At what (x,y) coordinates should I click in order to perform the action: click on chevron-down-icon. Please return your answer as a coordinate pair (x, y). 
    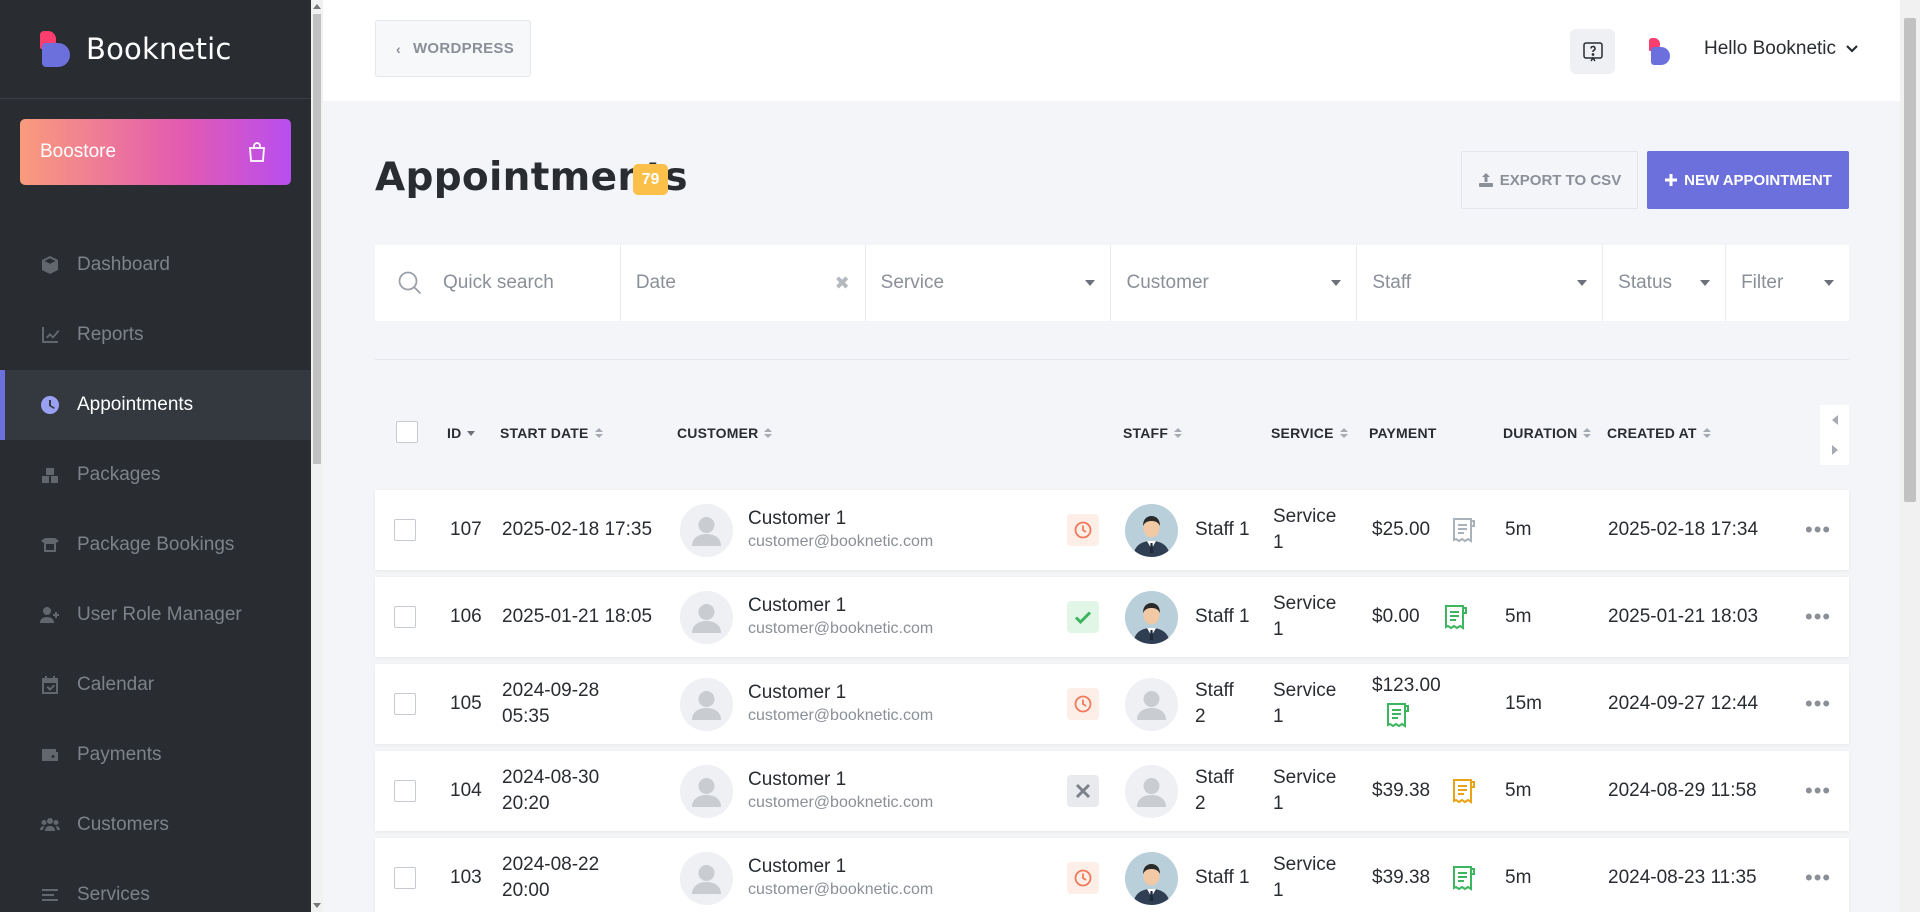
    Looking at the image, I should click on (1852, 49).